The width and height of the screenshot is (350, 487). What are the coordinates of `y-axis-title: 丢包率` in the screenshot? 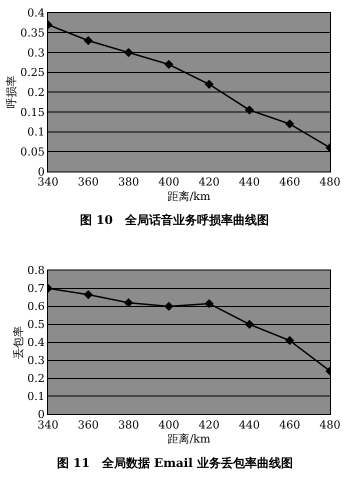 It's located at (18, 342).